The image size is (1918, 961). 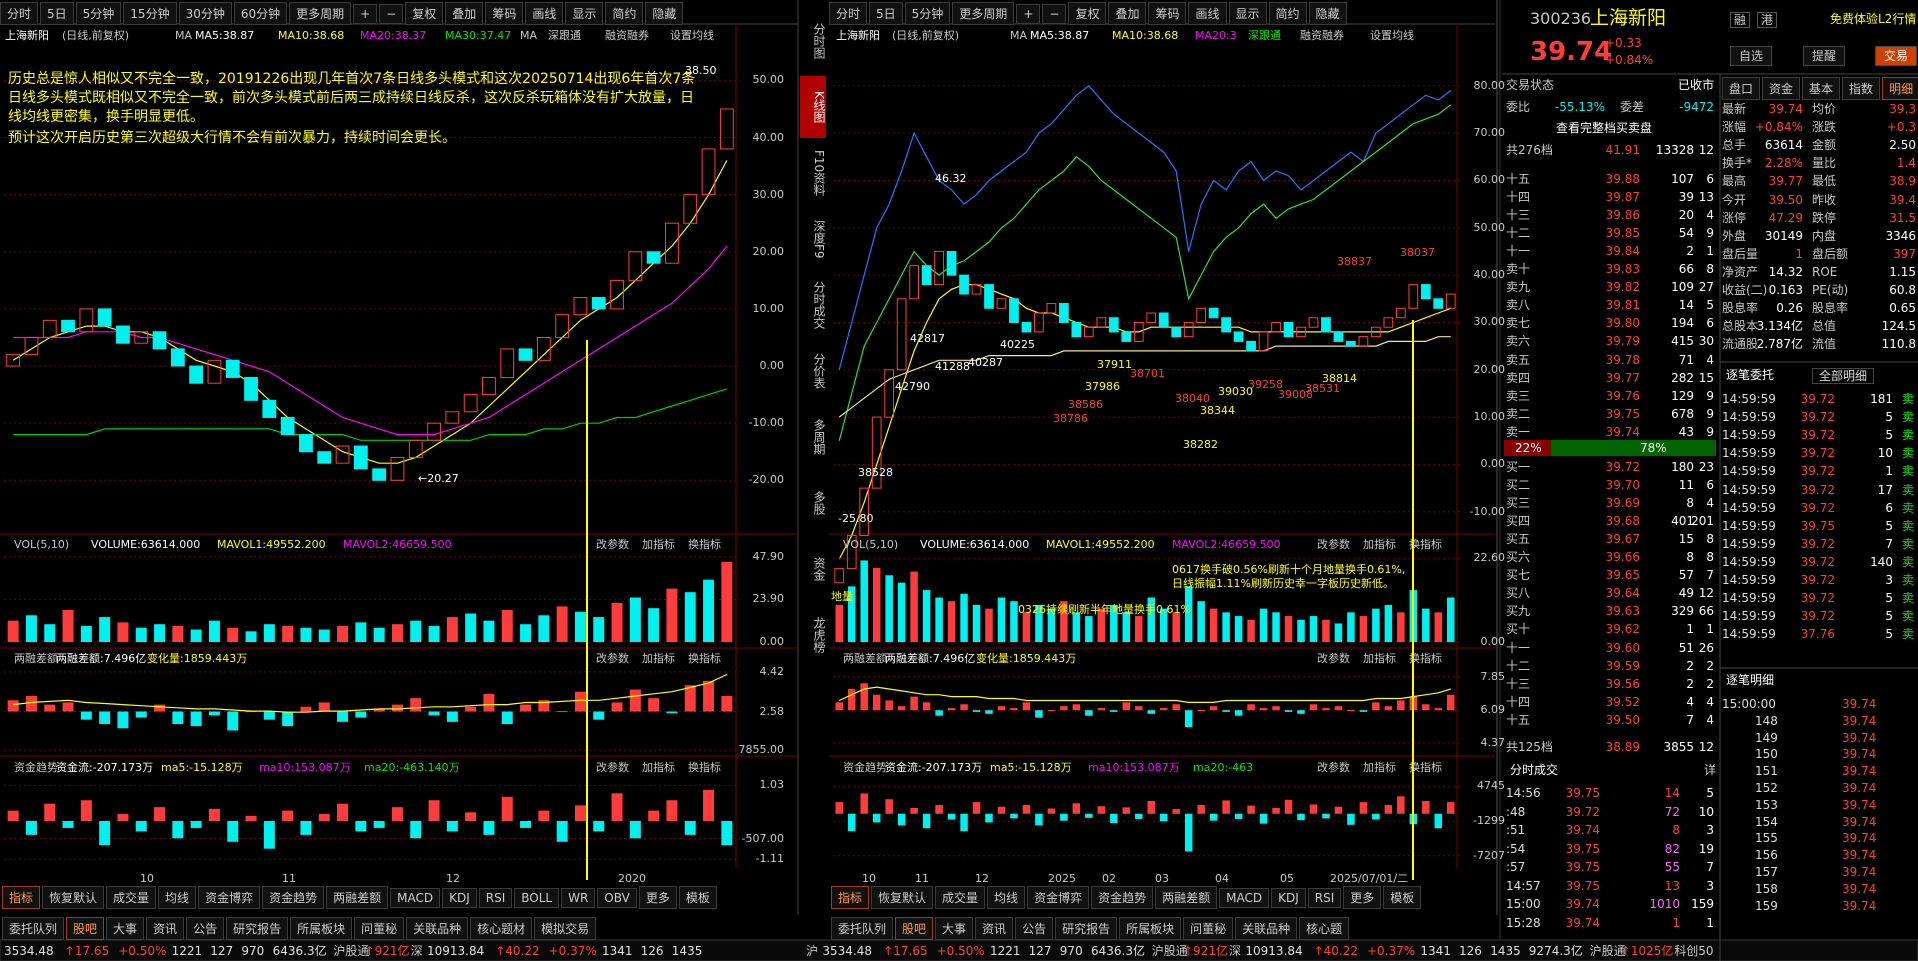 I want to click on side-tab: 深度F9, so click(x=819, y=239).